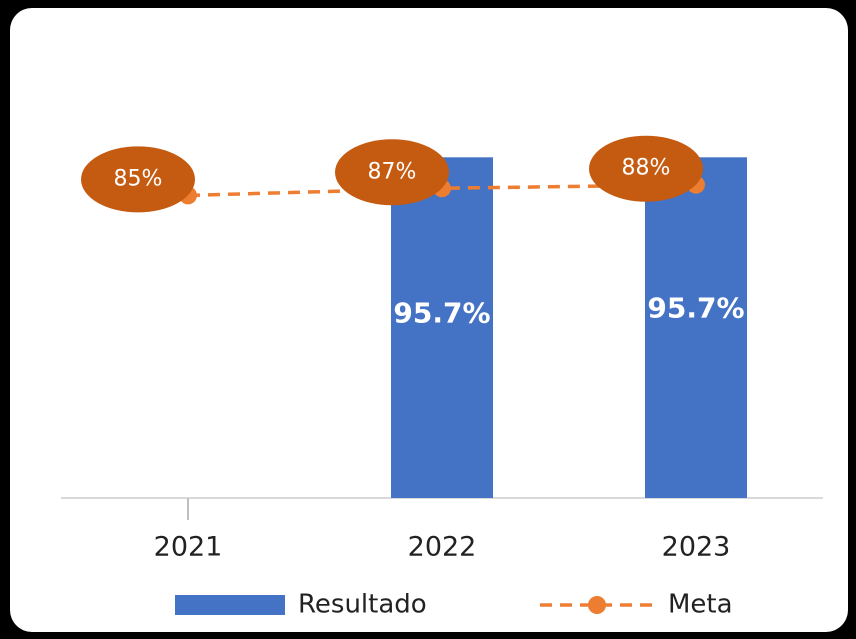  What do you see at coordinates (362, 605) in the screenshot?
I see `legend-label: Resultado` at bounding box center [362, 605].